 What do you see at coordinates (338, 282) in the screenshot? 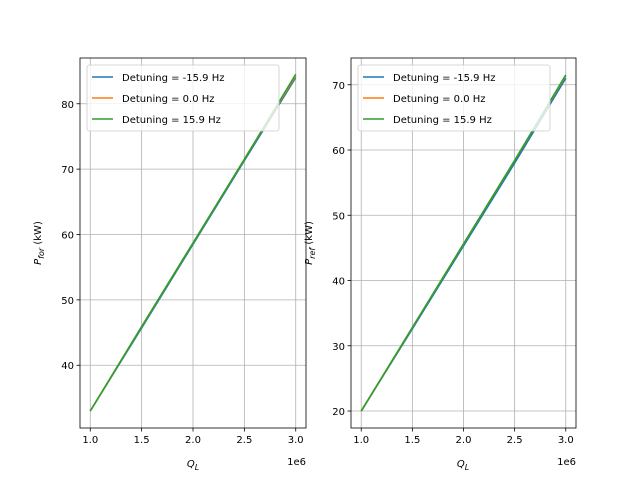
I see `right-y-tick-label: 40` at bounding box center [338, 282].